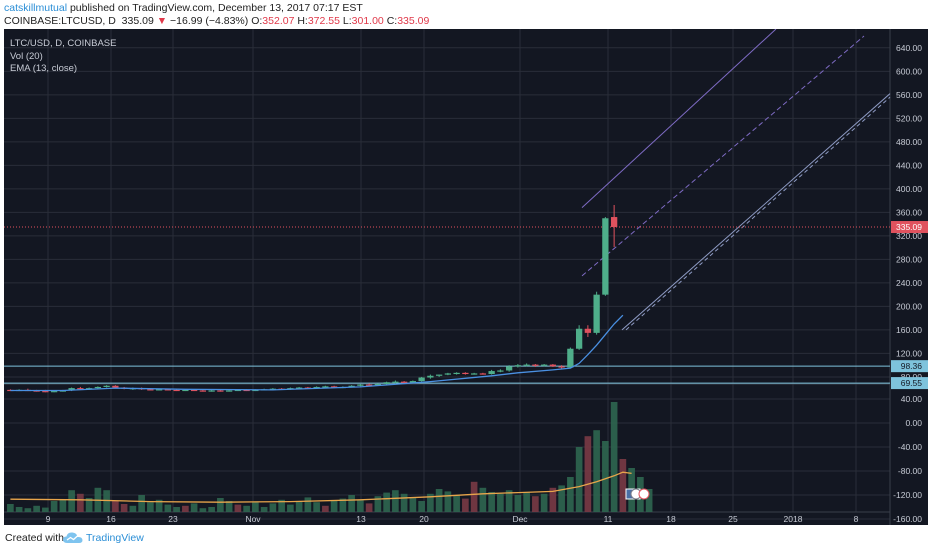 The width and height of the screenshot is (932, 550). I want to click on time-tick-label: 11, so click(608, 519).